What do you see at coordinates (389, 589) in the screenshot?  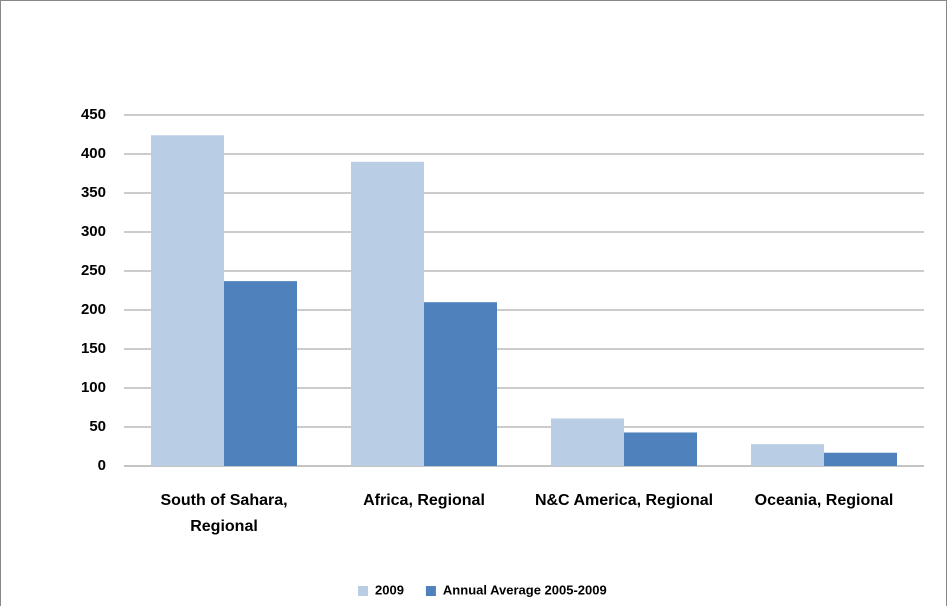 I see `legend-label: 2009` at bounding box center [389, 589].